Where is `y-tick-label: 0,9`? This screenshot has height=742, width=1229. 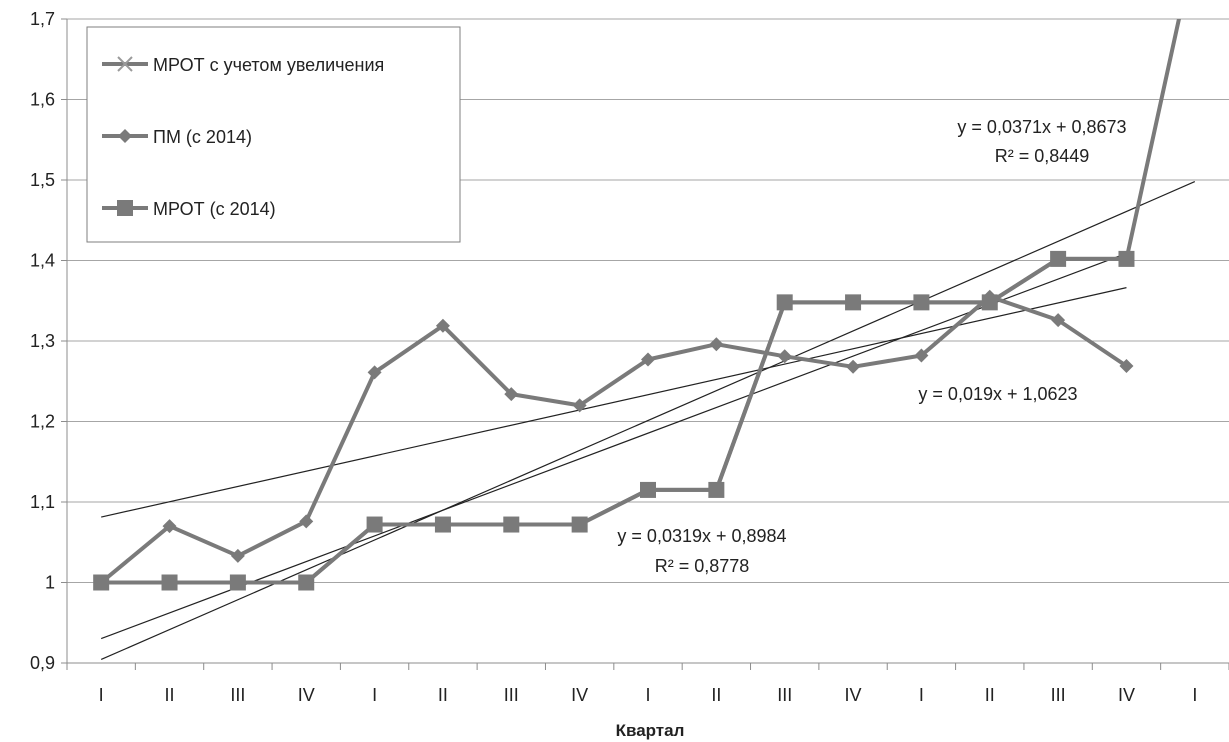 y-tick-label: 0,9 is located at coordinates (42, 663).